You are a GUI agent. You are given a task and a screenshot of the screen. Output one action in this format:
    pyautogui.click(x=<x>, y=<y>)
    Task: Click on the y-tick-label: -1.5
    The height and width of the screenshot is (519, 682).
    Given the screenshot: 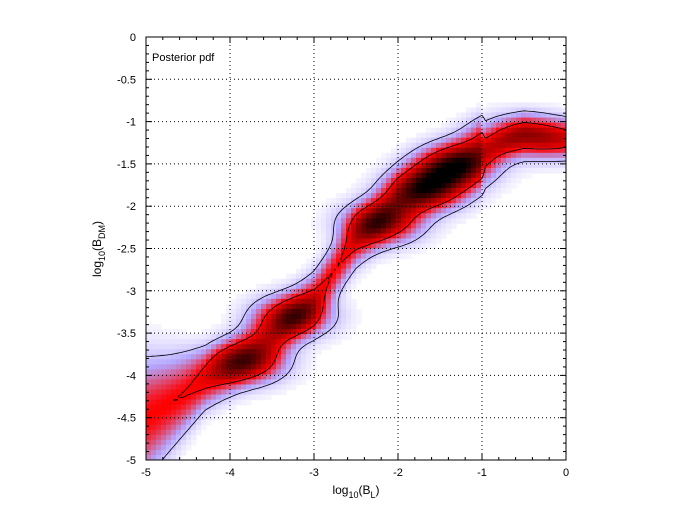 What is the action you would take?
    pyautogui.click(x=126, y=165)
    